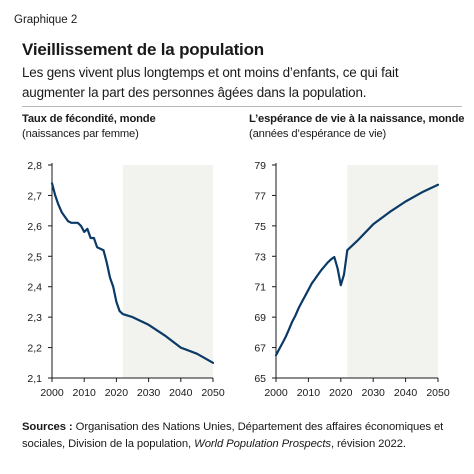  I want to click on life-expectancy-x-tick-label: 2000, so click(276, 393).